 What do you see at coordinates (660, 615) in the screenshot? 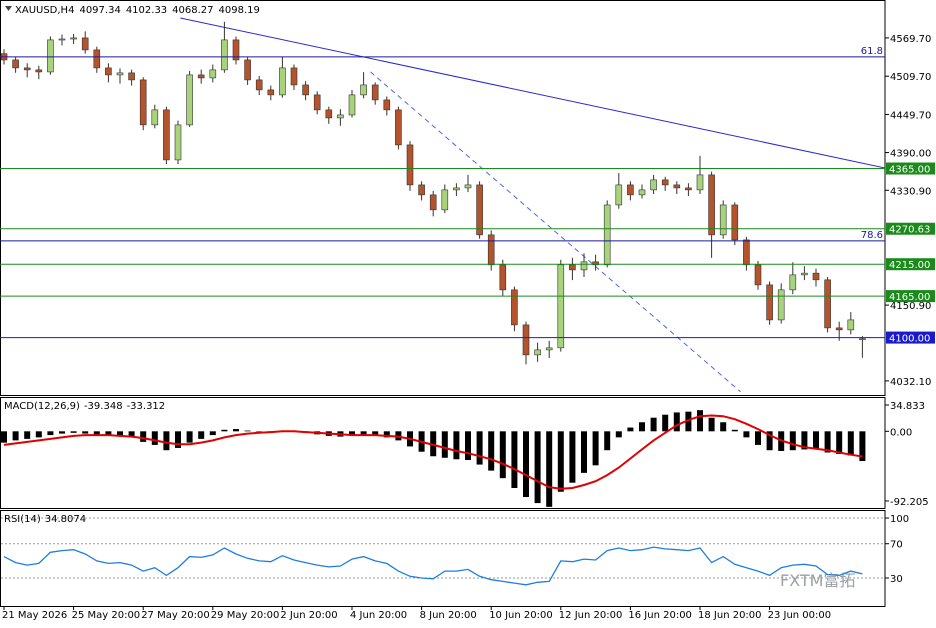
I see `x-tick-label: 16 Jun 20:00` at bounding box center [660, 615].